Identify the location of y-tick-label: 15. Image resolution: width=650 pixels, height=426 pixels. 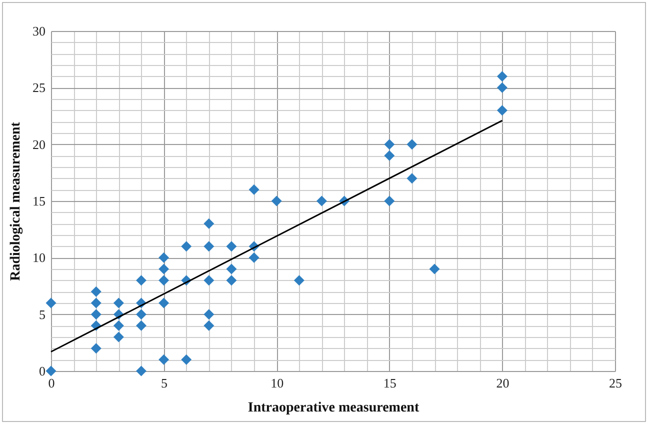
(39, 201).